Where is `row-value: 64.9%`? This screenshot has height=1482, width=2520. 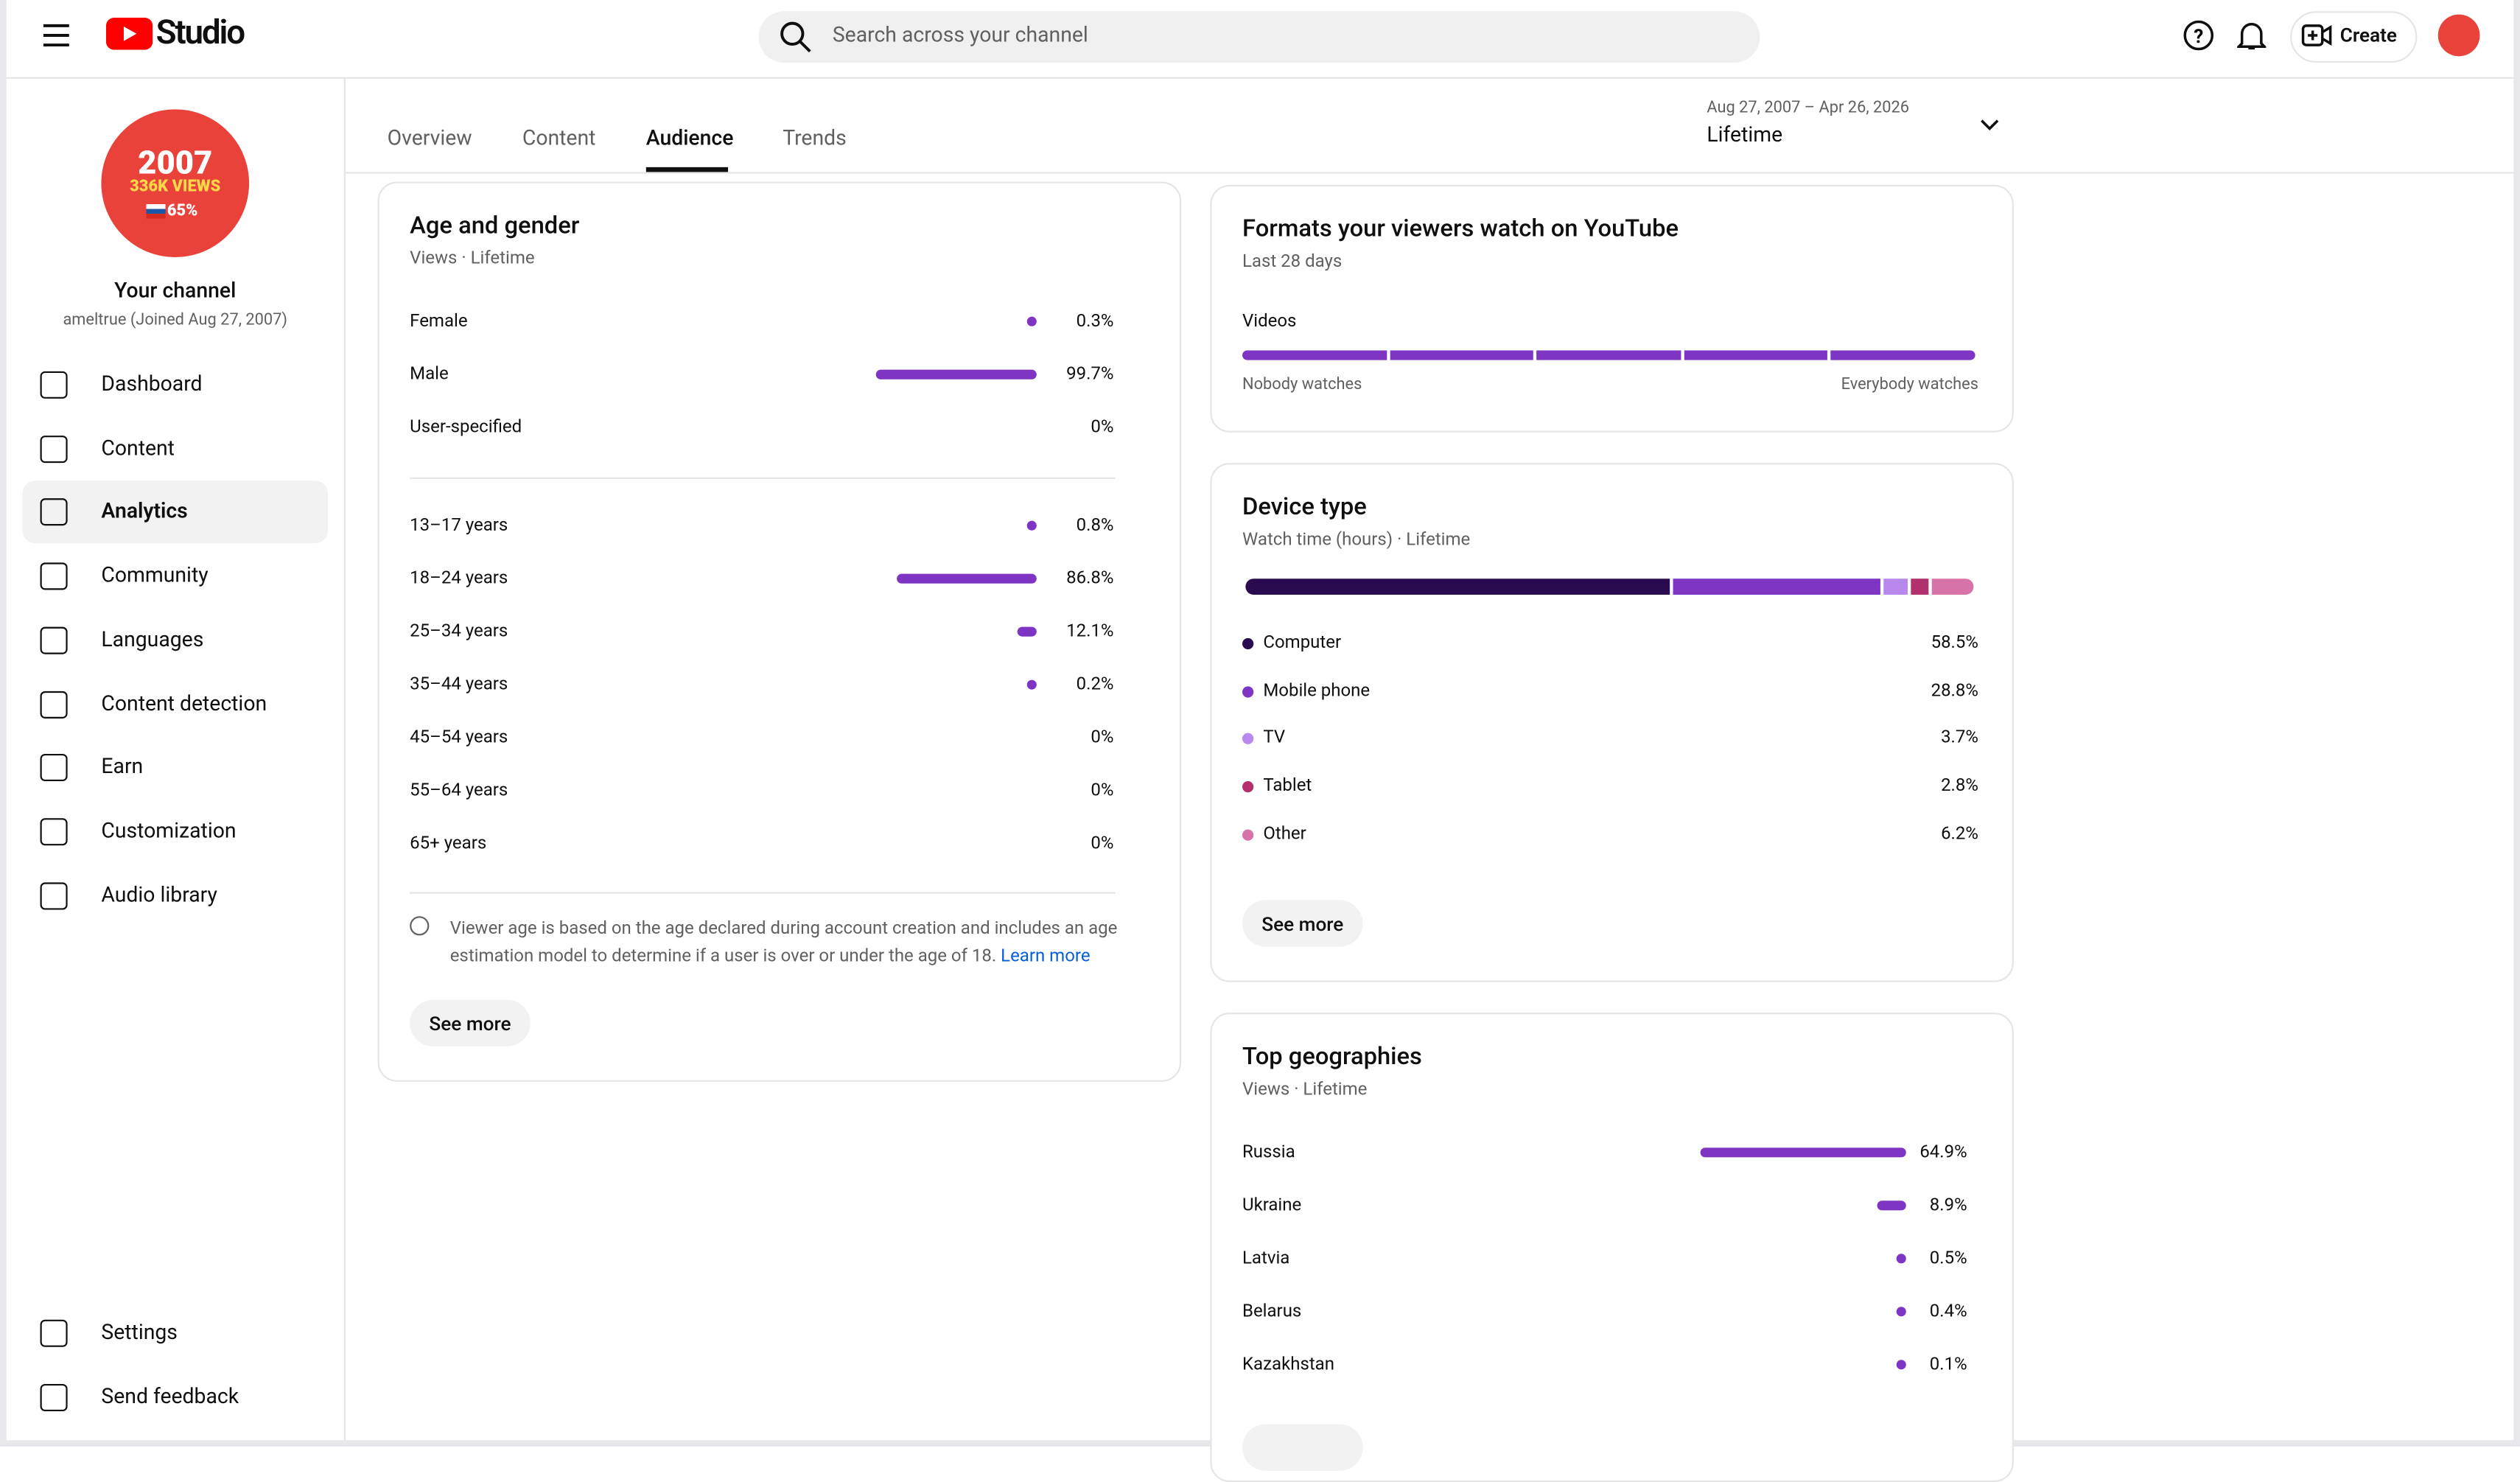
row-value: 64.9% is located at coordinates (1943, 1151).